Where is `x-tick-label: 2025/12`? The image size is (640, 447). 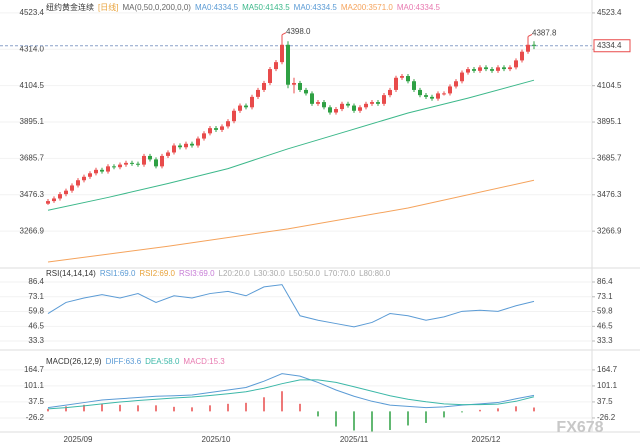 x-tick-label: 2025/12 is located at coordinates (486, 439).